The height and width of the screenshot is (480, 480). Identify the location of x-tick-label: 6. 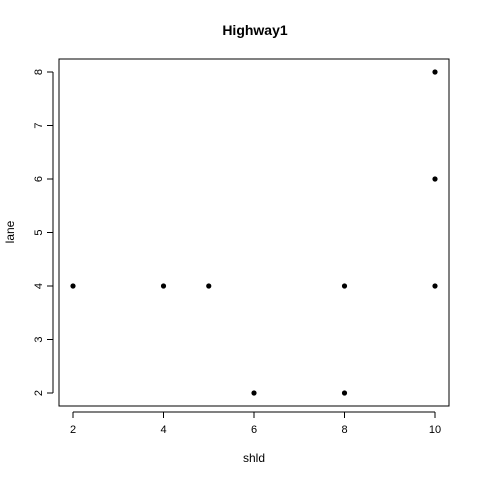
(254, 430).